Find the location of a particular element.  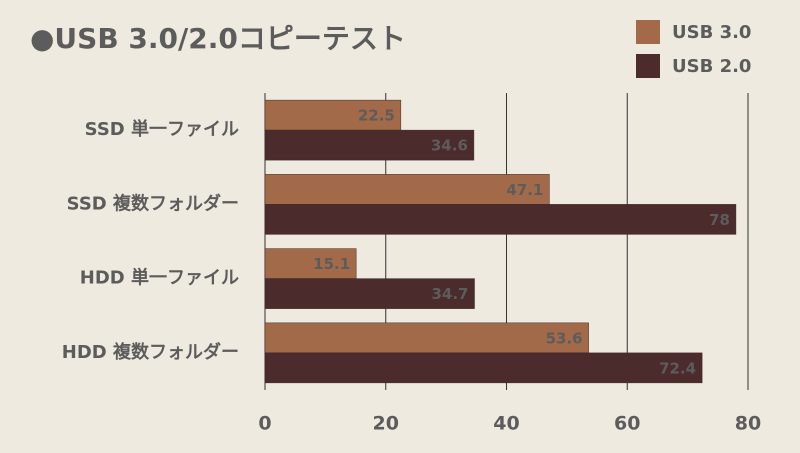

chart-title: ●USB 3.0/2.0コピーテスト is located at coordinates (218, 38).